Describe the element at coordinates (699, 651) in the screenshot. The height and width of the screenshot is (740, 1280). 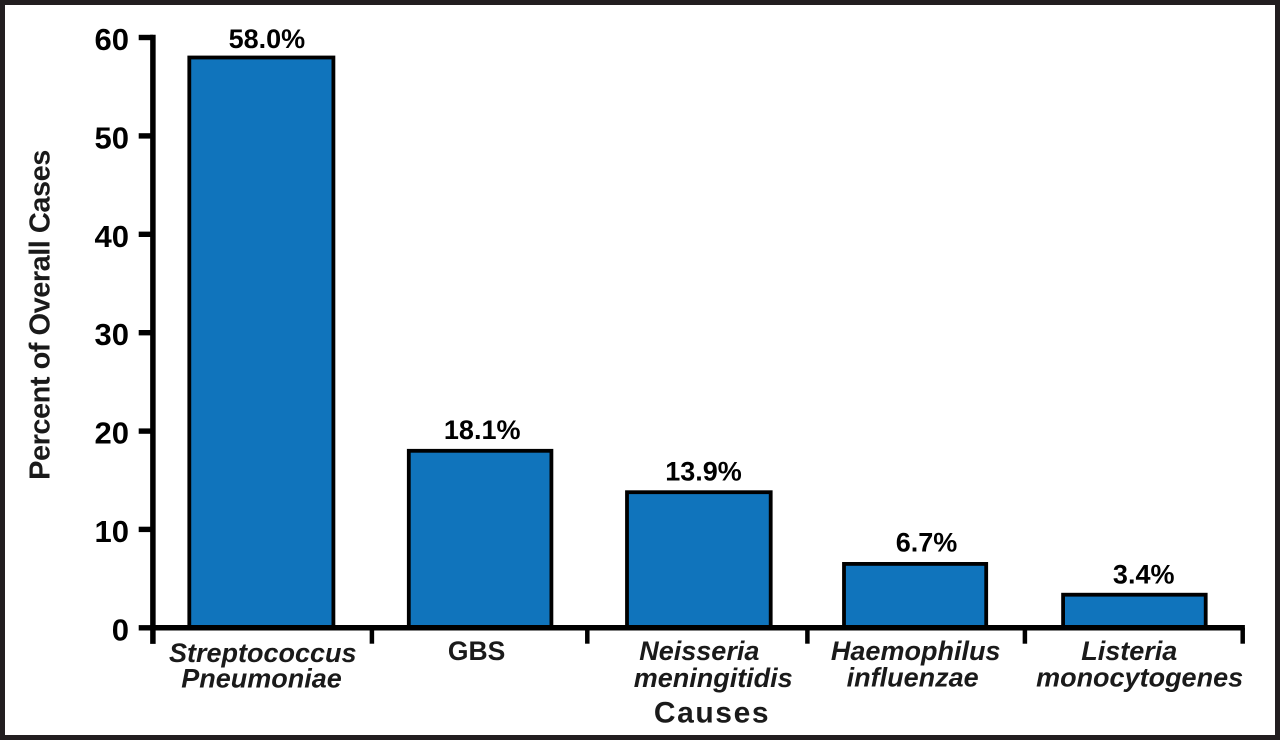
I see `svg-text: Neisseria` at that location.